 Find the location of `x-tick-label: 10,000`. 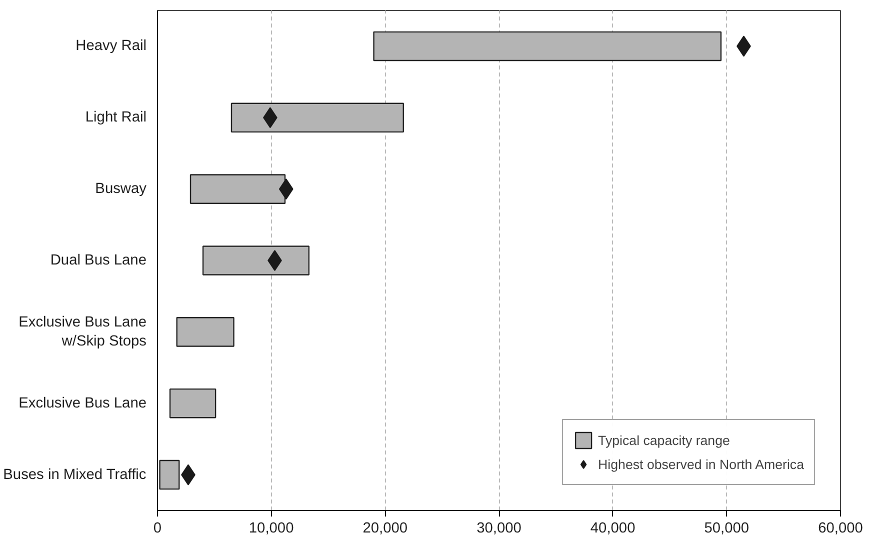

x-tick-label: 10,000 is located at coordinates (271, 528).